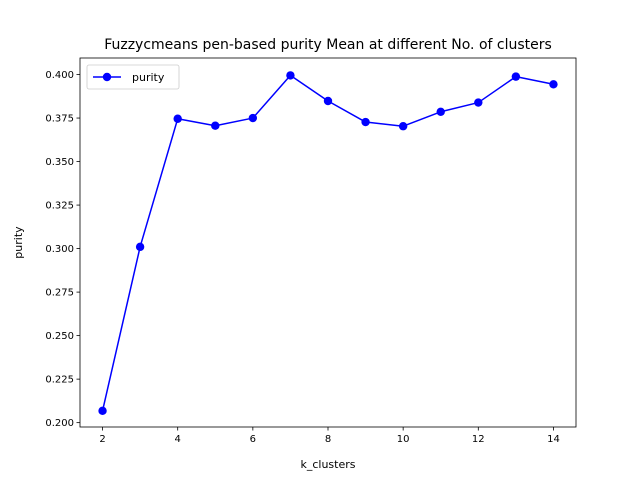 This screenshot has width=640, height=480. What do you see at coordinates (478, 439) in the screenshot?
I see `x-tick-label: 12` at bounding box center [478, 439].